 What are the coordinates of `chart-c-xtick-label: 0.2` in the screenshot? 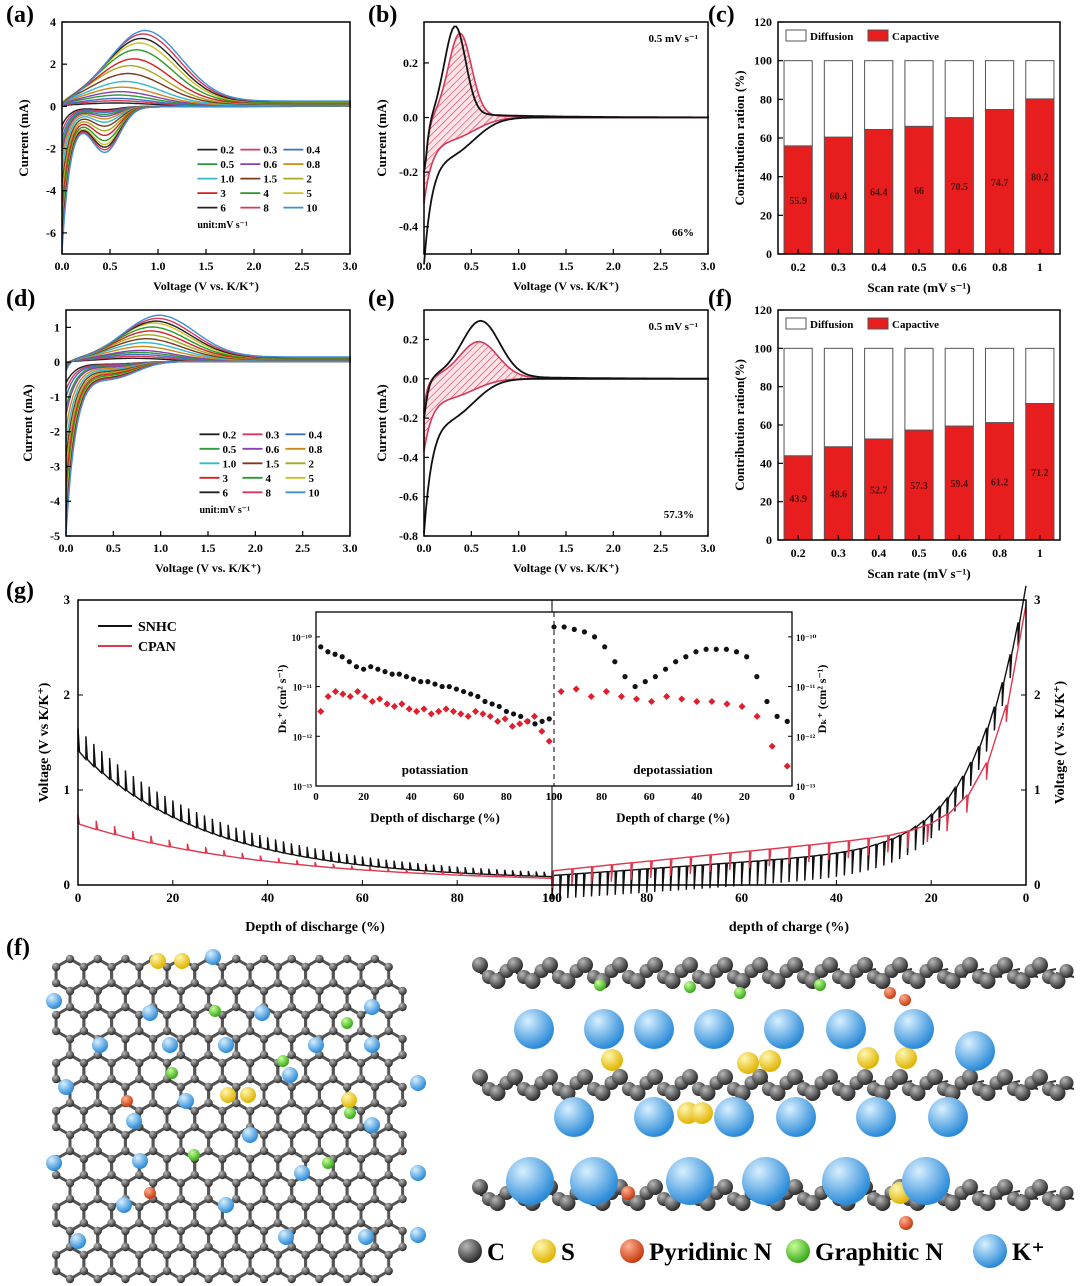 It's located at (798, 267).